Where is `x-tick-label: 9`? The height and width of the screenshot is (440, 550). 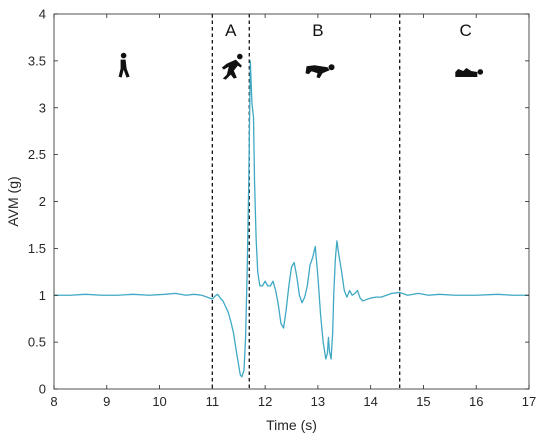 x-tick-label: 9 is located at coordinates (106, 401).